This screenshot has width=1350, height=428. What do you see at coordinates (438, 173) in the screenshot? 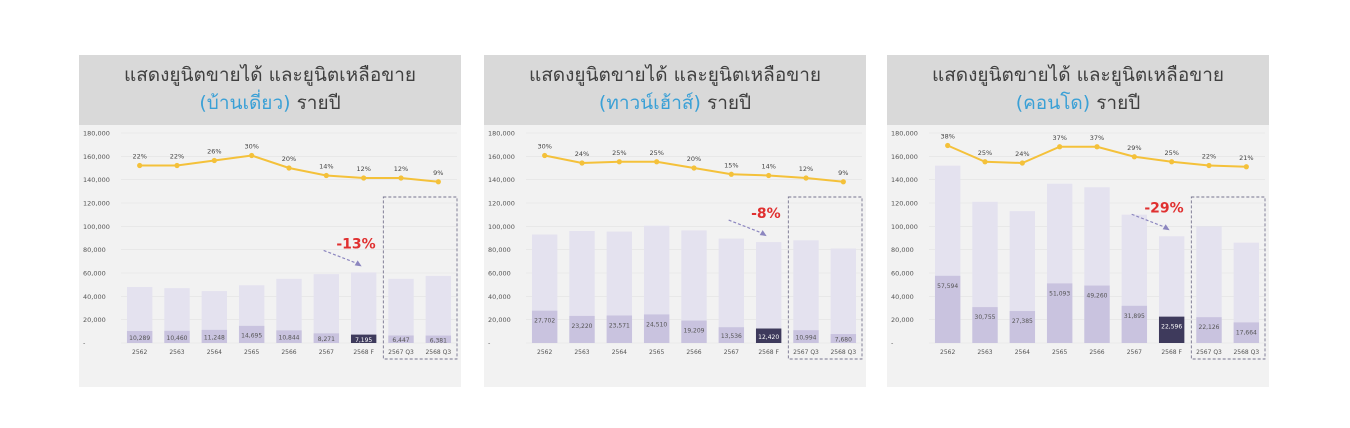
I see `ratio-label: 9%` at bounding box center [438, 173].